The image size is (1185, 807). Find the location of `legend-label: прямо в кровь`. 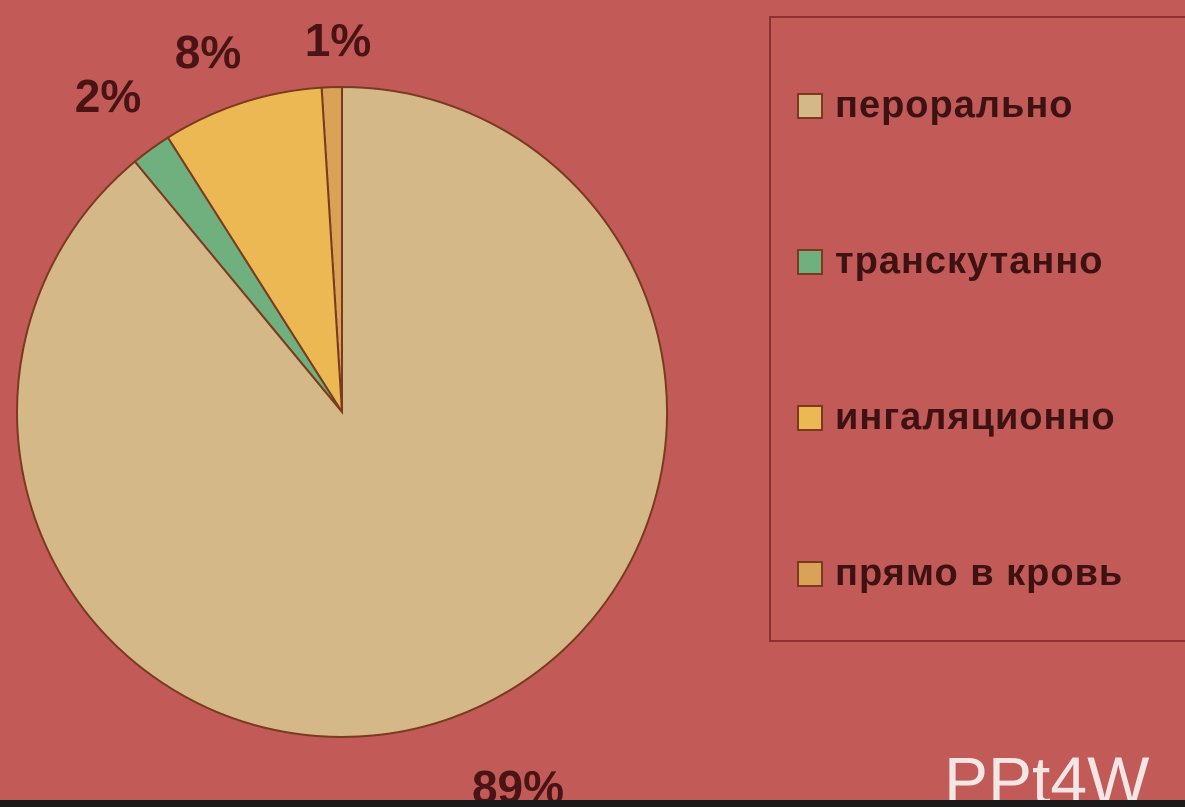

legend-label: прямо в кровь is located at coordinates (979, 573).